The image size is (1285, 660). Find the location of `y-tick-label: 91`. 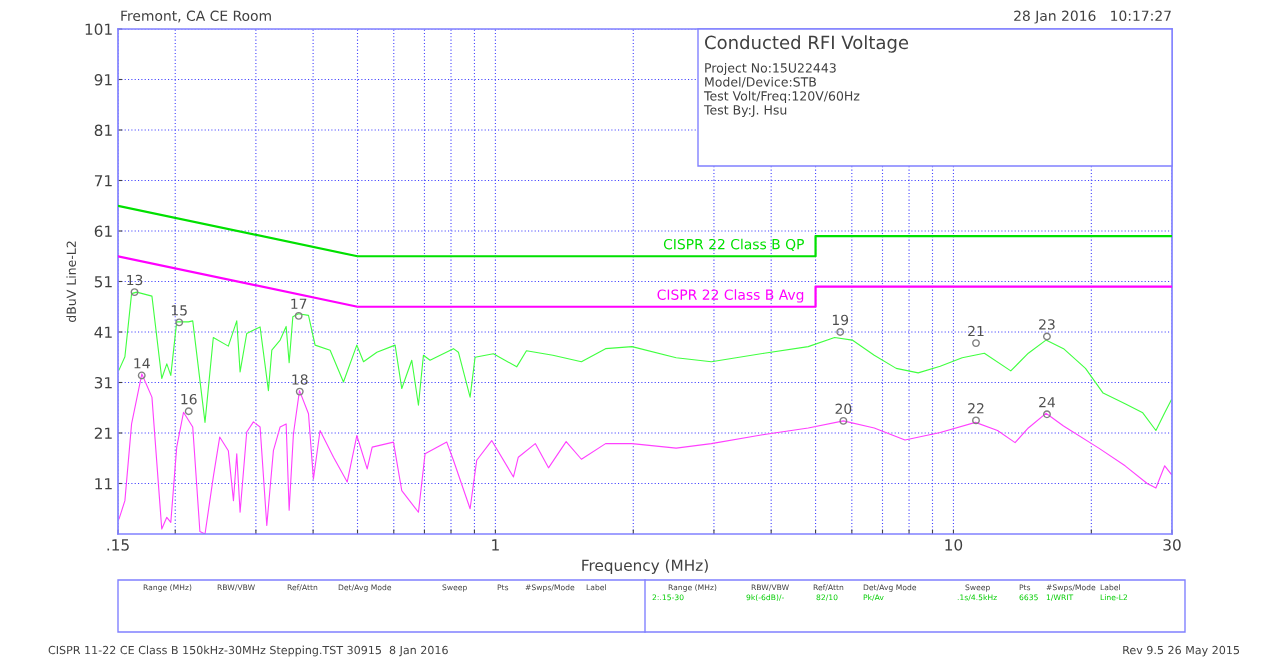

y-tick-label: 91 is located at coordinates (103, 79).